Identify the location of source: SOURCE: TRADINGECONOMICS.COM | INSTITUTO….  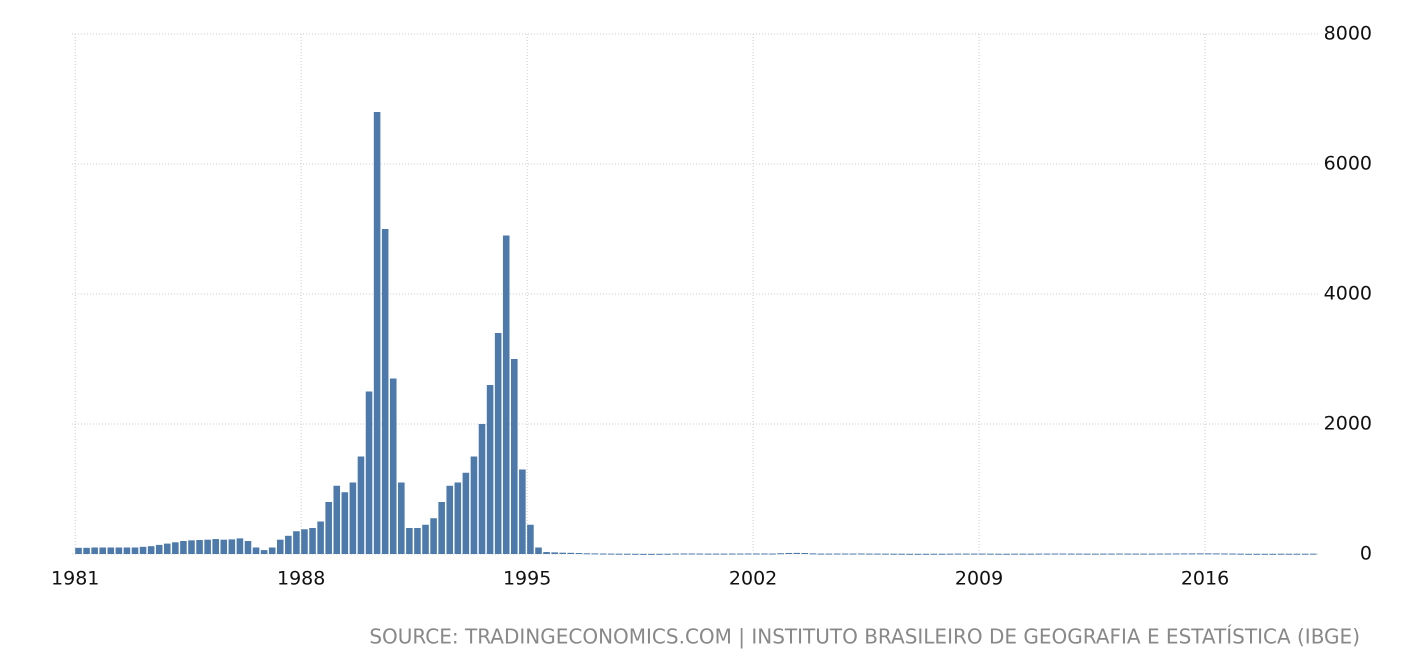
(864, 637).